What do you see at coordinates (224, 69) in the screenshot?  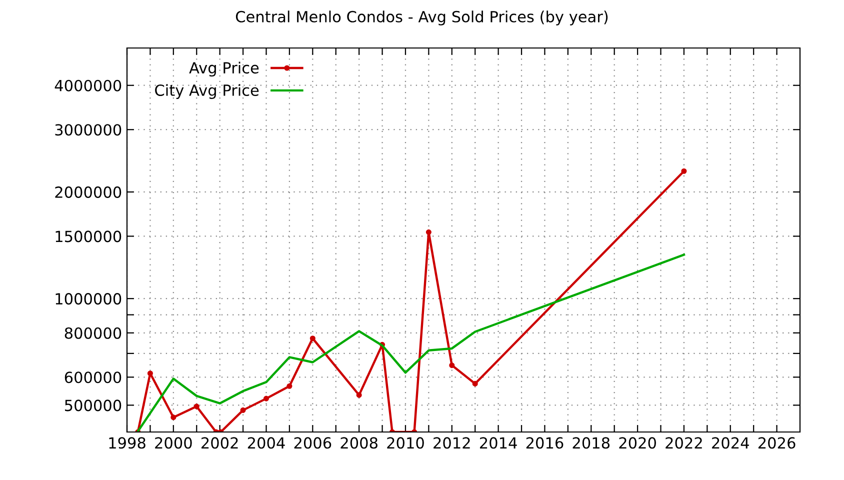 I see `legend-label: Avg Price` at bounding box center [224, 69].